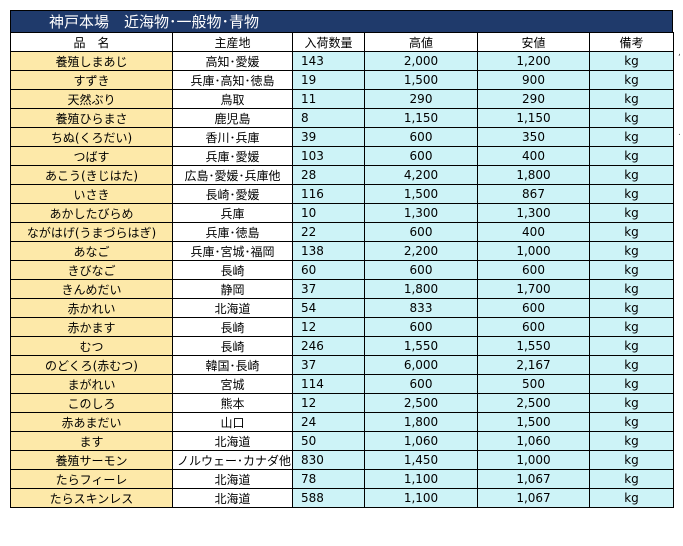 The image size is (683, 546). What do you see at coordinates (421, 365) in the screenshot?
I see `cell-high-price: 6,000` at bounding box center [421, 365].